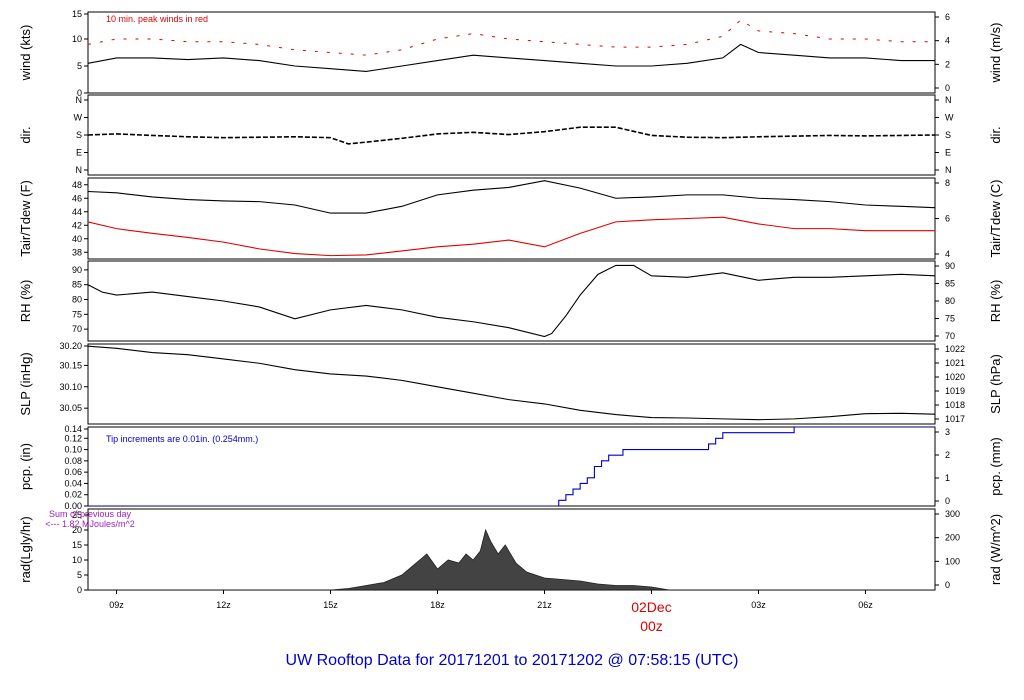  I want to click on slp-right-tick-label: 1022, so click(955, 349).